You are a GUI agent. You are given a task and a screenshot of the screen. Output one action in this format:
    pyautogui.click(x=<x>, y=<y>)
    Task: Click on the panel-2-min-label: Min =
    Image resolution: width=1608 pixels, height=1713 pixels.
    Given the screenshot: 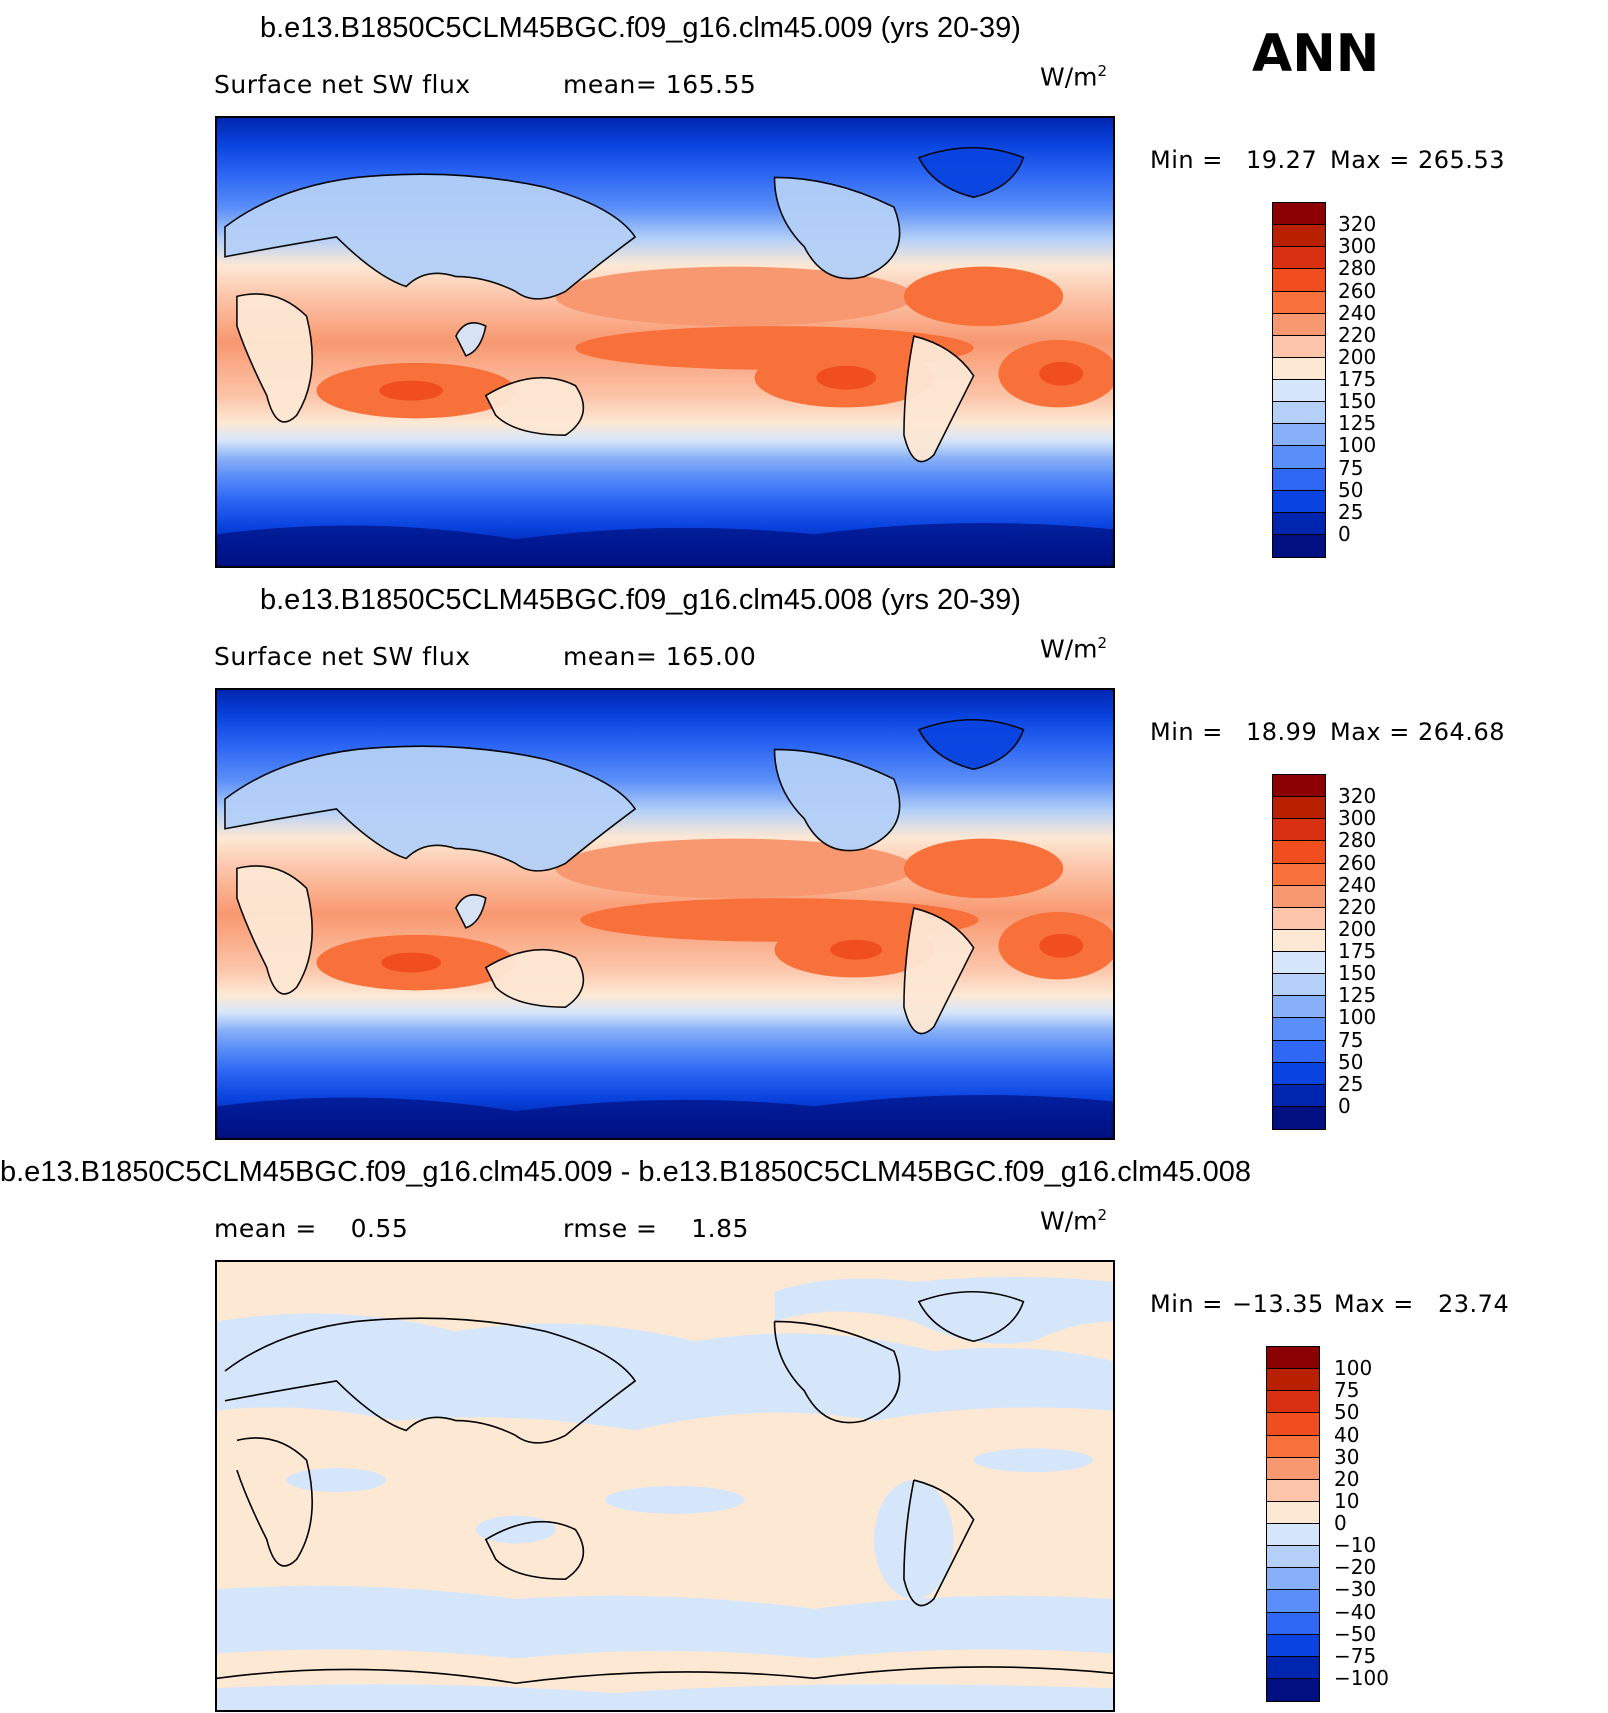 What is the action you would take?
    pyautogui.click(x=1186, y=732)
    